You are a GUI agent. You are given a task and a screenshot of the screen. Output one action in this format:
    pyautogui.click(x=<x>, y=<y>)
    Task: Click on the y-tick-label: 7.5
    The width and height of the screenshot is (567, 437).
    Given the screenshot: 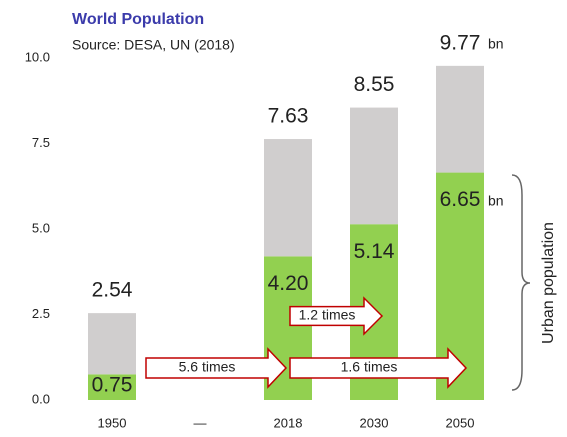 What is the action you would take?
    pyautogui.click(x=41, y=142)
    